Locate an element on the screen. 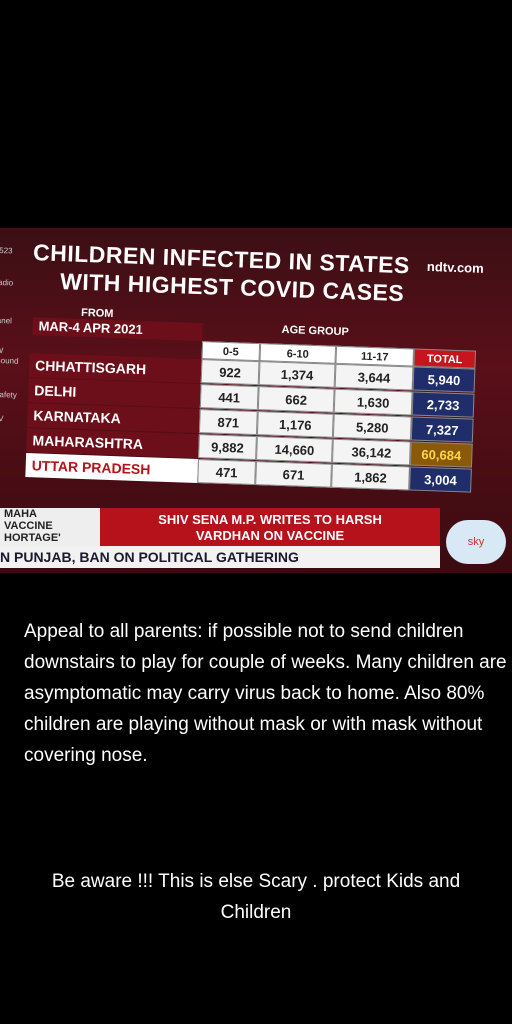 This screenshot has width=512, height=1024. table-cell: 662 is located at coordinates (296, 399).